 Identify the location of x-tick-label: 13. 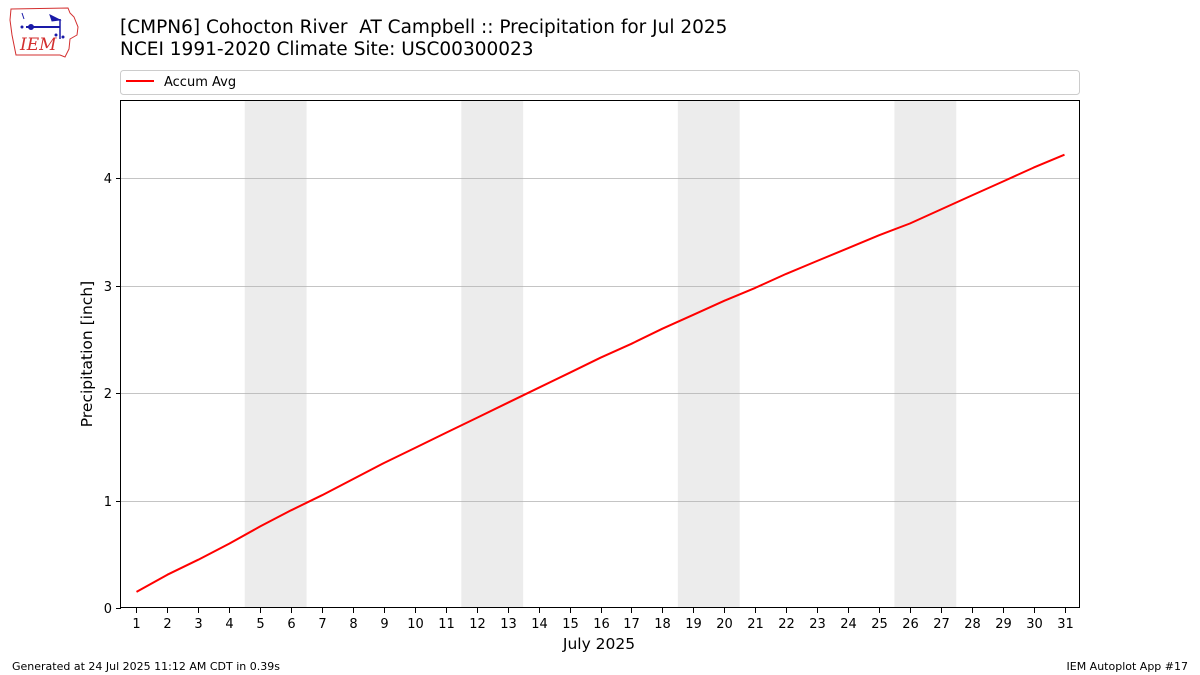
(508, 624).